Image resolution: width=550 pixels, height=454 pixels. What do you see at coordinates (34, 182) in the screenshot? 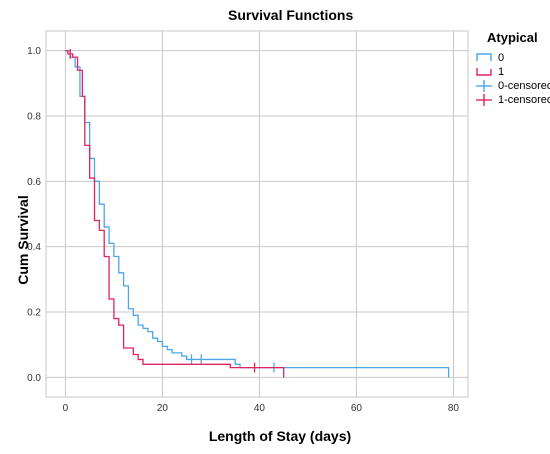
I see `y-tick-label: 0.6` at bounding box center [34, 182].